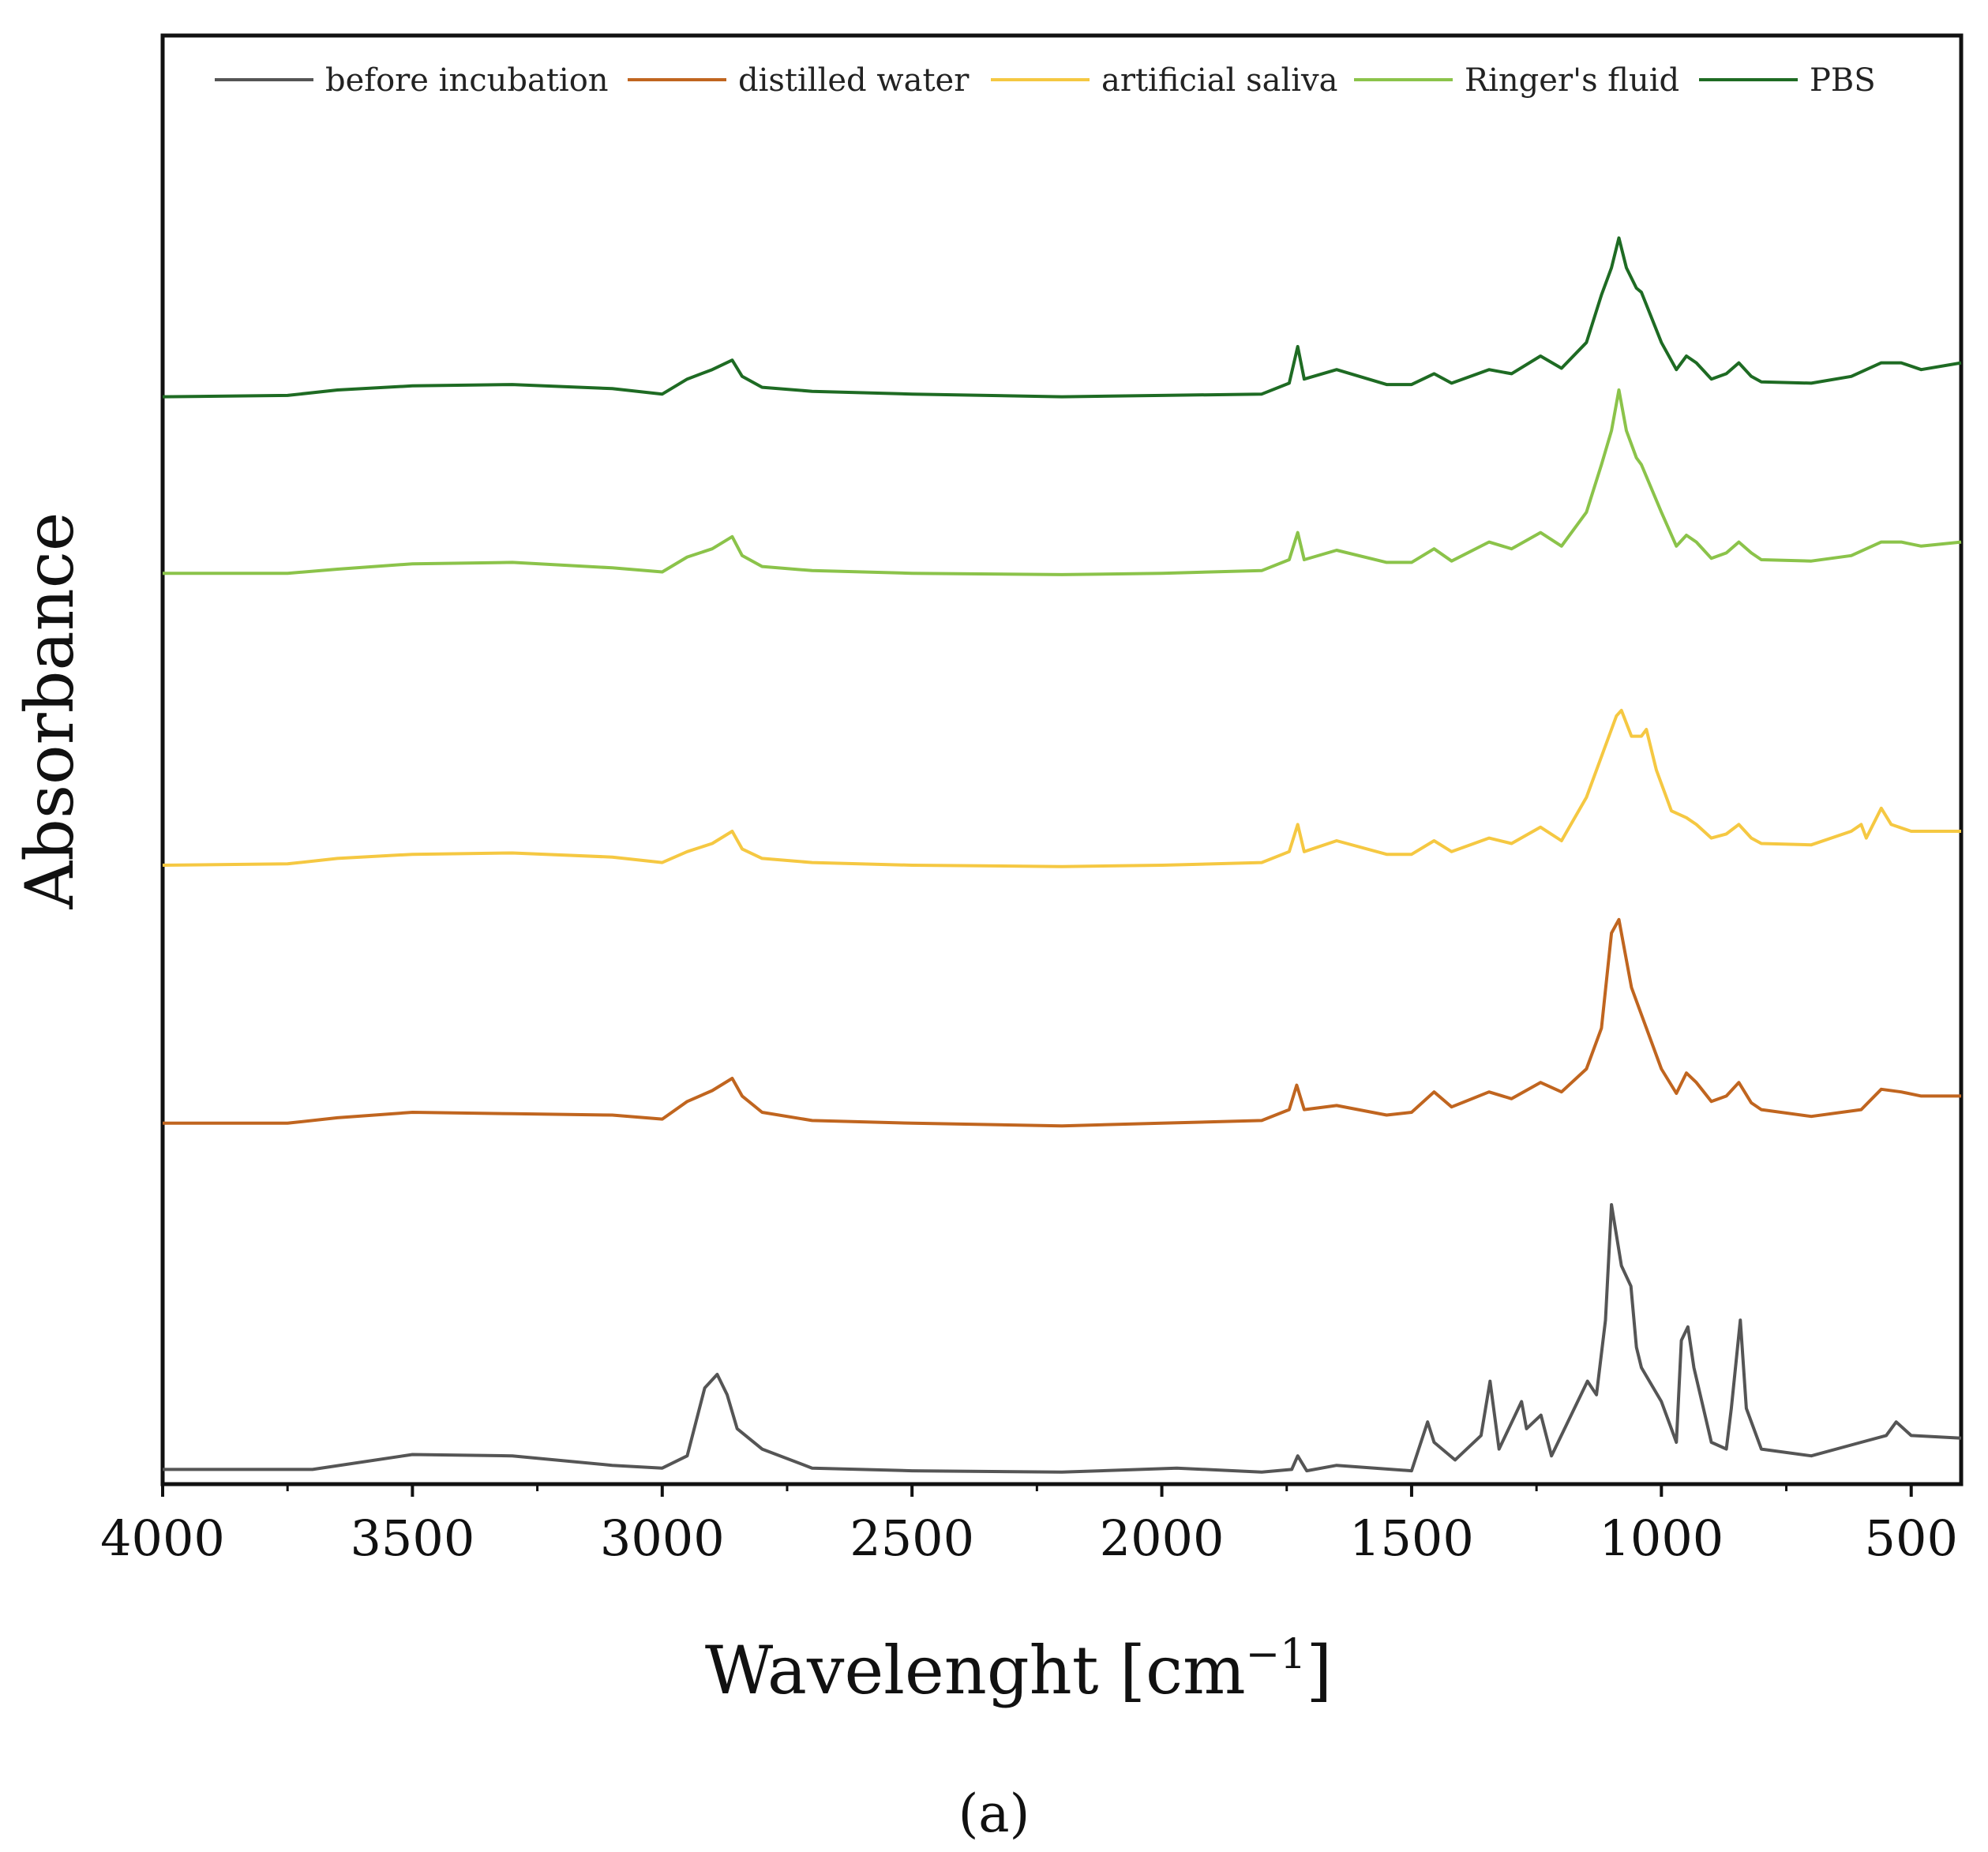 This screenshot has height=1852, width=1988. What do you see at coordinates (412, 1538) in the screenshot?
I see `x-tick-label: 3500` at bounding box center [412, 1538].